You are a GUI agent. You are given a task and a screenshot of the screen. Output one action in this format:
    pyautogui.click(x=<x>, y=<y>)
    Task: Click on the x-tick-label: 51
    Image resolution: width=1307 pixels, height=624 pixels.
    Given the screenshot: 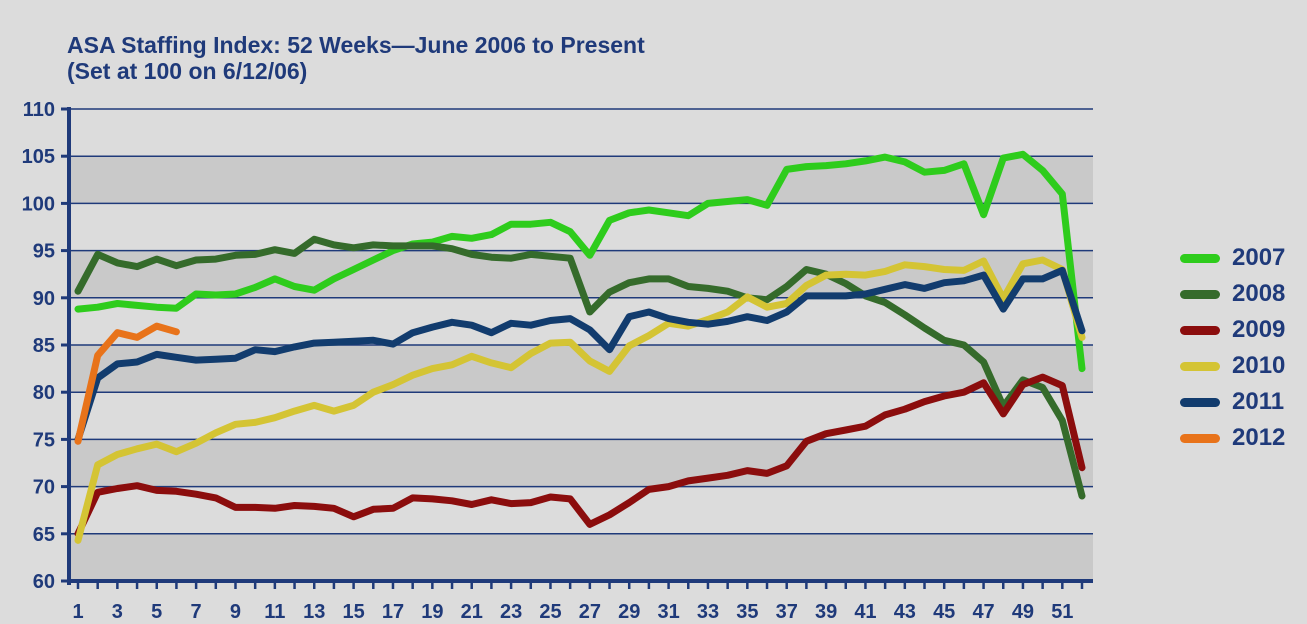 What is the action you would take?
    pyautogui.click(x=1062, y=612)
    